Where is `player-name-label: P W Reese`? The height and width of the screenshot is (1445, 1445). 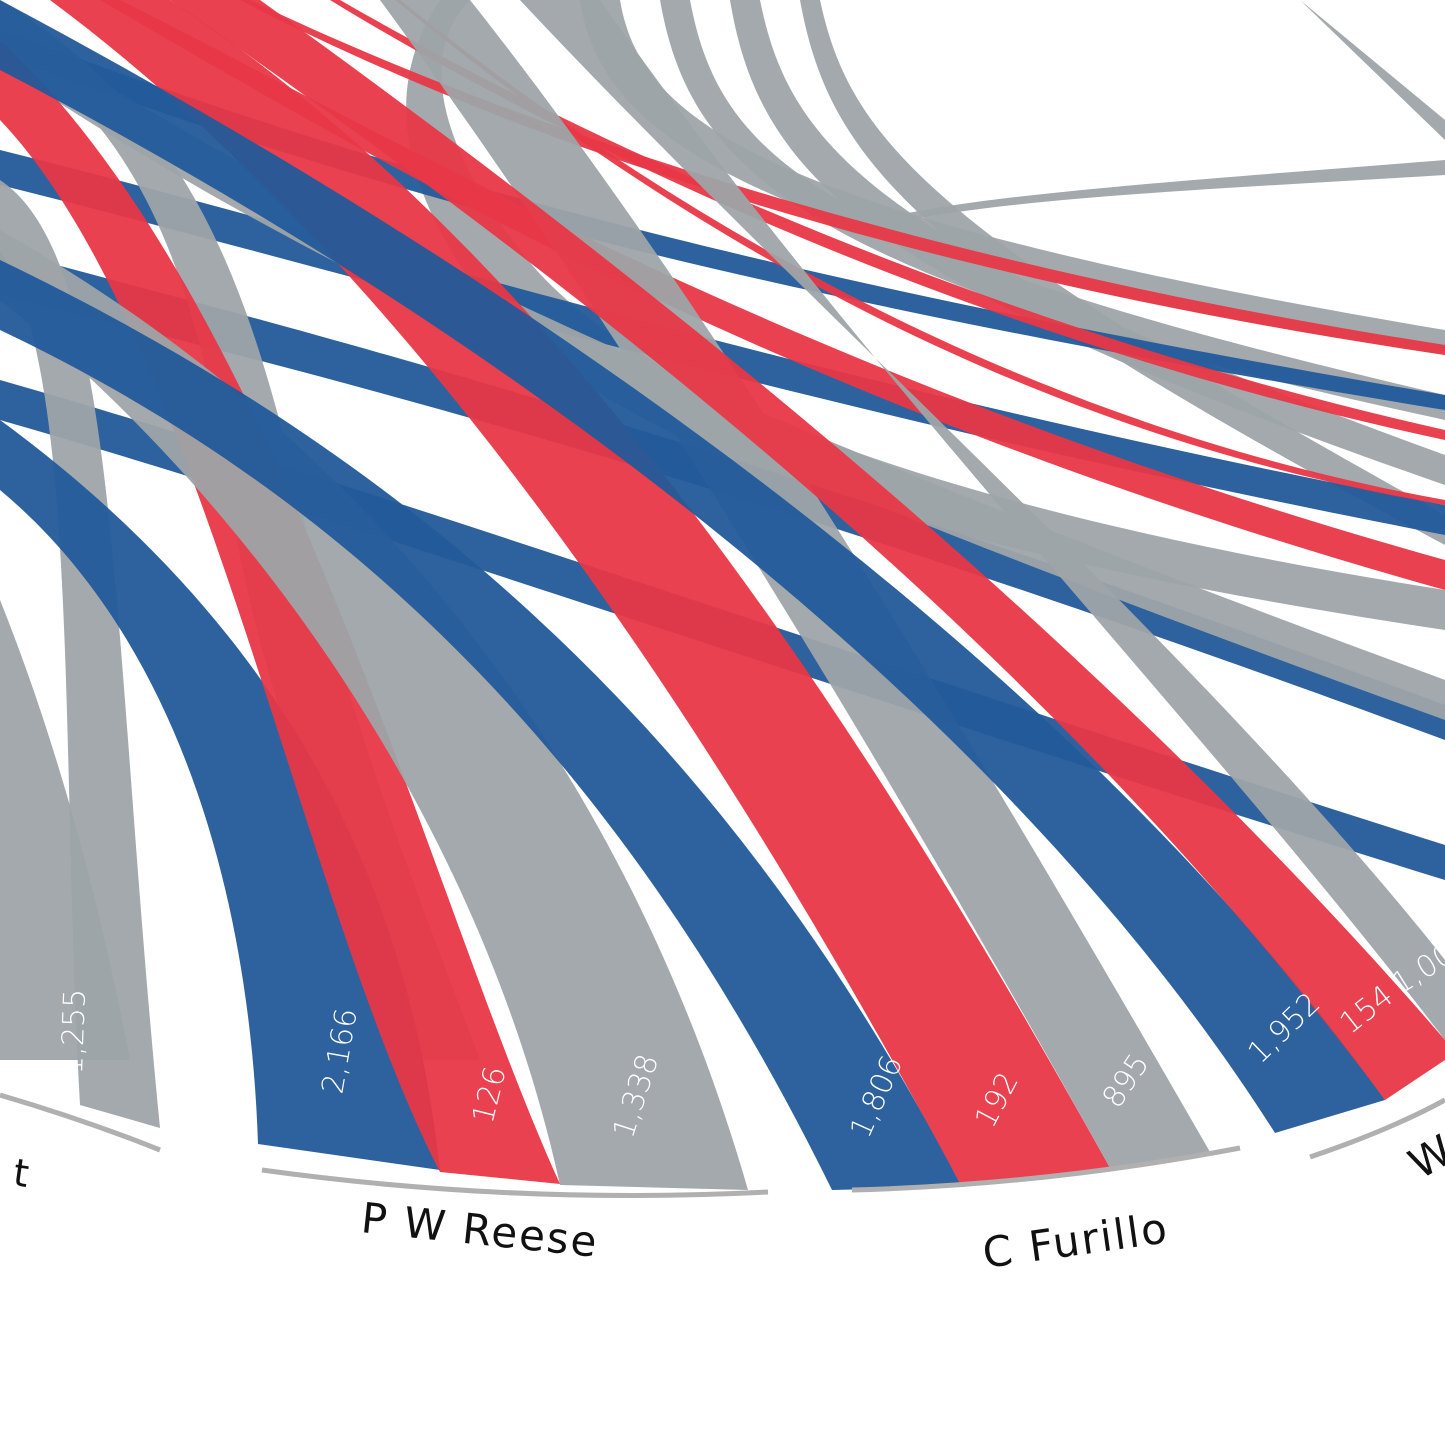
player-name-label: P W Reese is located at coordinates (480, 1230).